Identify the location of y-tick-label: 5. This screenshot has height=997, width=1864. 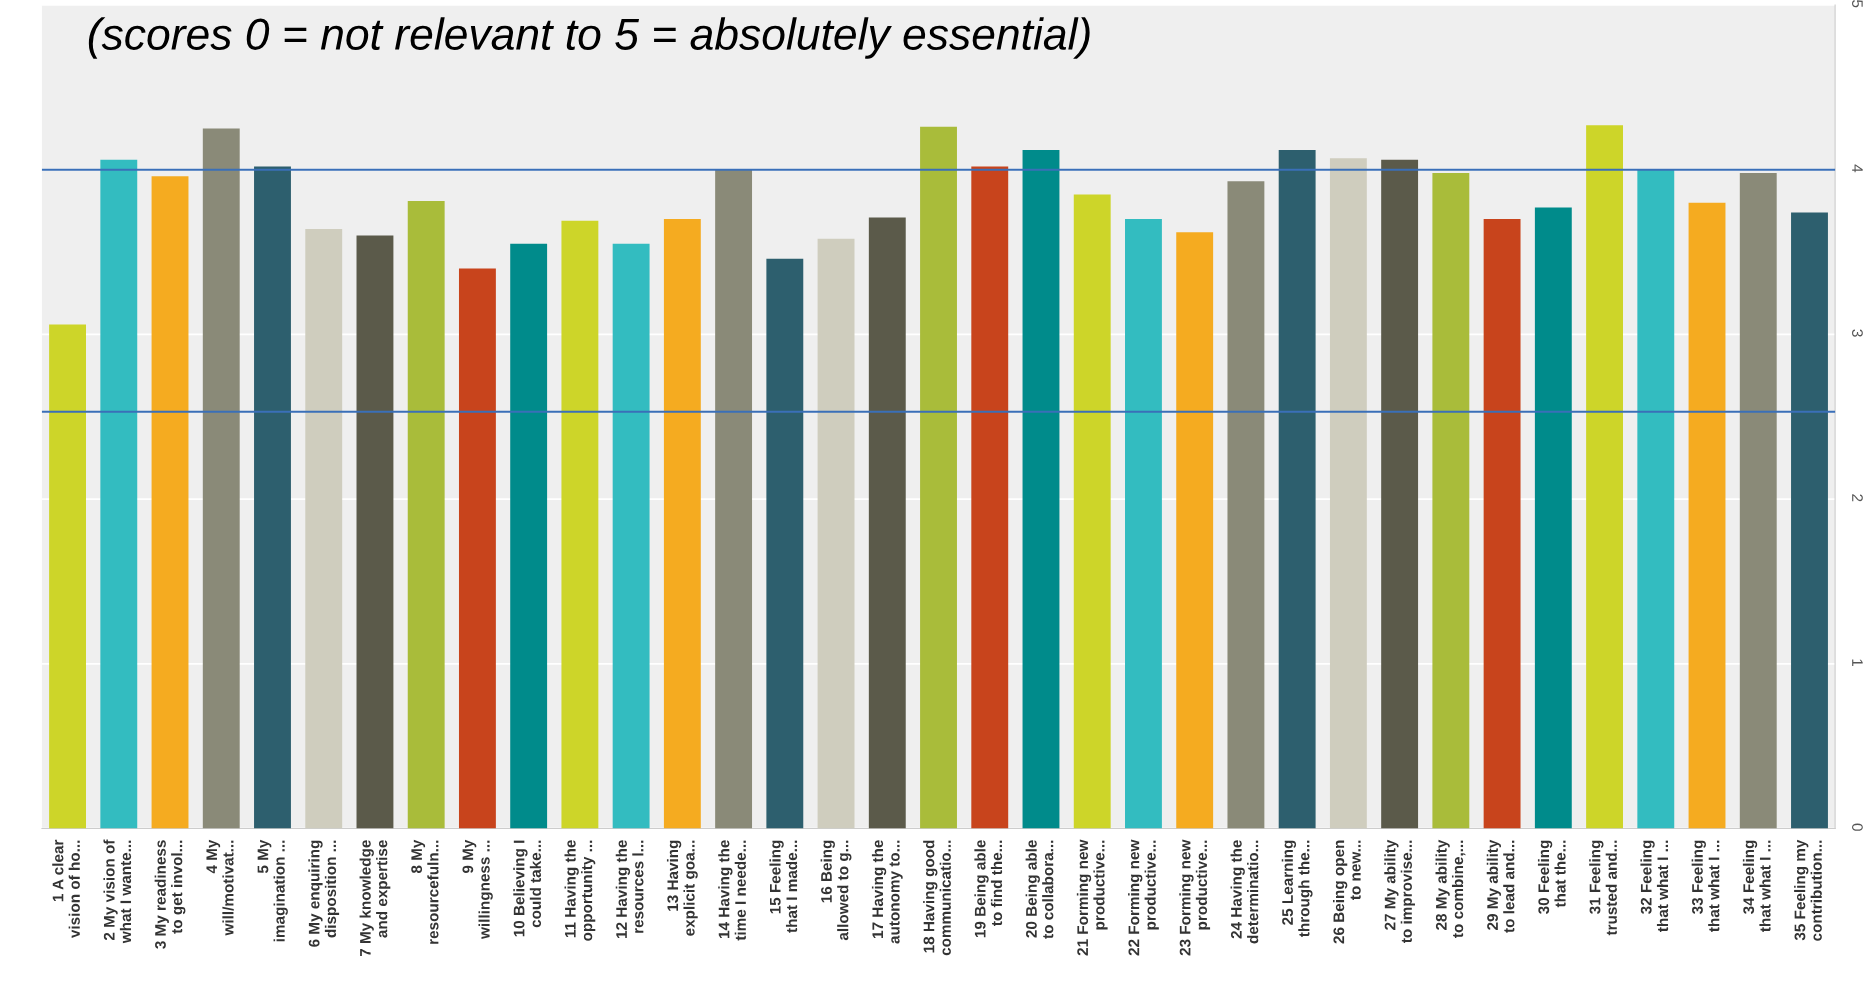
(1857, 4).